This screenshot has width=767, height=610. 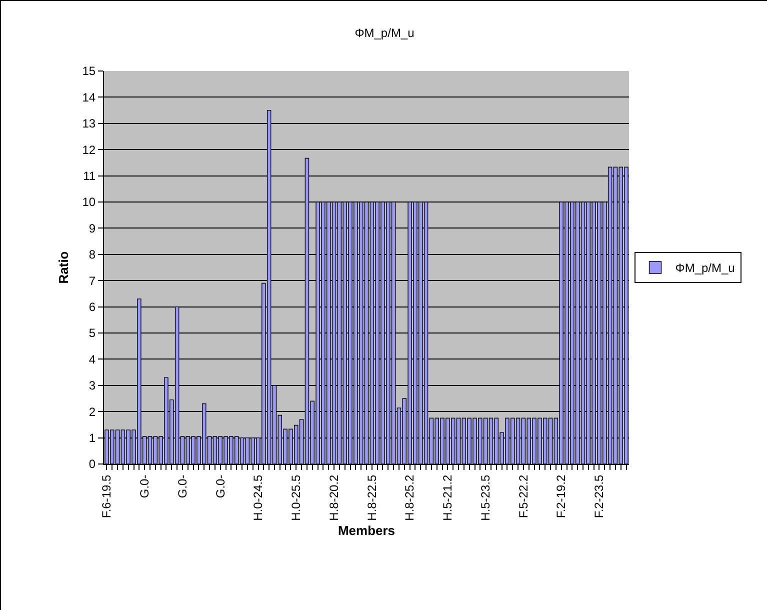 I want to click on x-tick-label: F.2-19.2, so click(x=561, y=496).